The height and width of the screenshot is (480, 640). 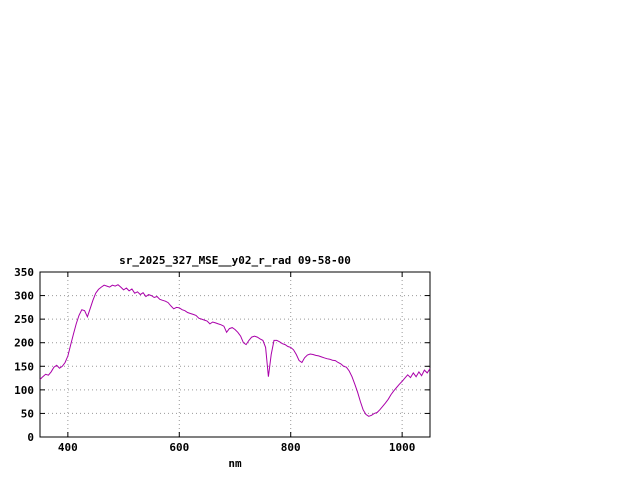 I want to click on y-tick-label: 150, so click(x=24, y=366).